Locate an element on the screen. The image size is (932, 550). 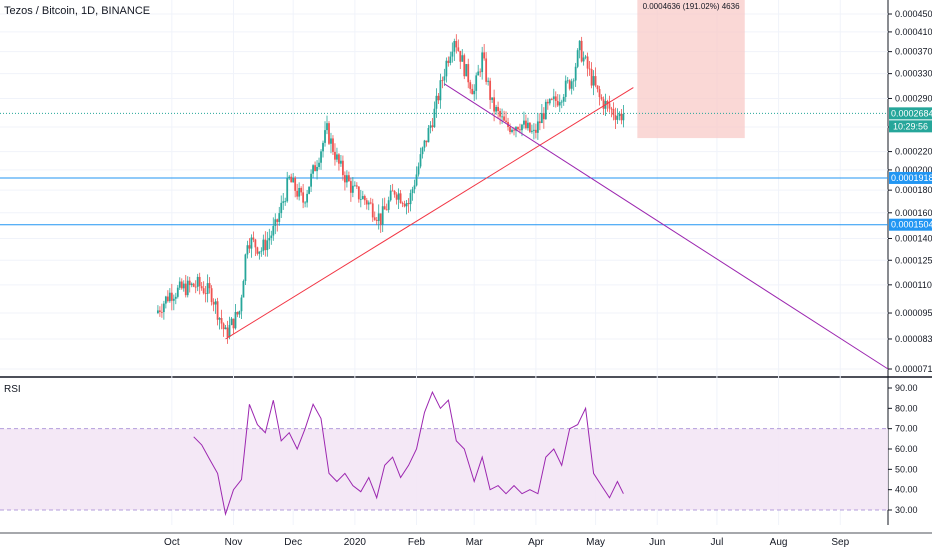
rsi-tick-label: 90.00 is located at coordinates (906, 388).